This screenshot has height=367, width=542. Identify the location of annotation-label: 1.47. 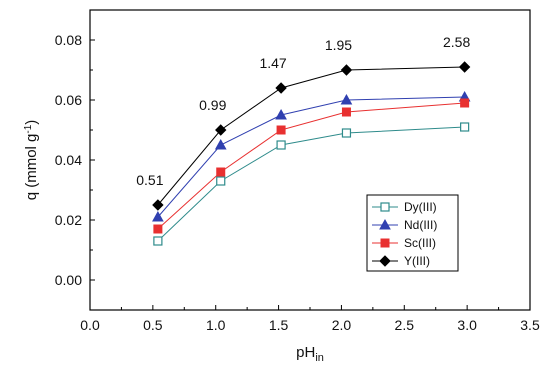
(272, 63).